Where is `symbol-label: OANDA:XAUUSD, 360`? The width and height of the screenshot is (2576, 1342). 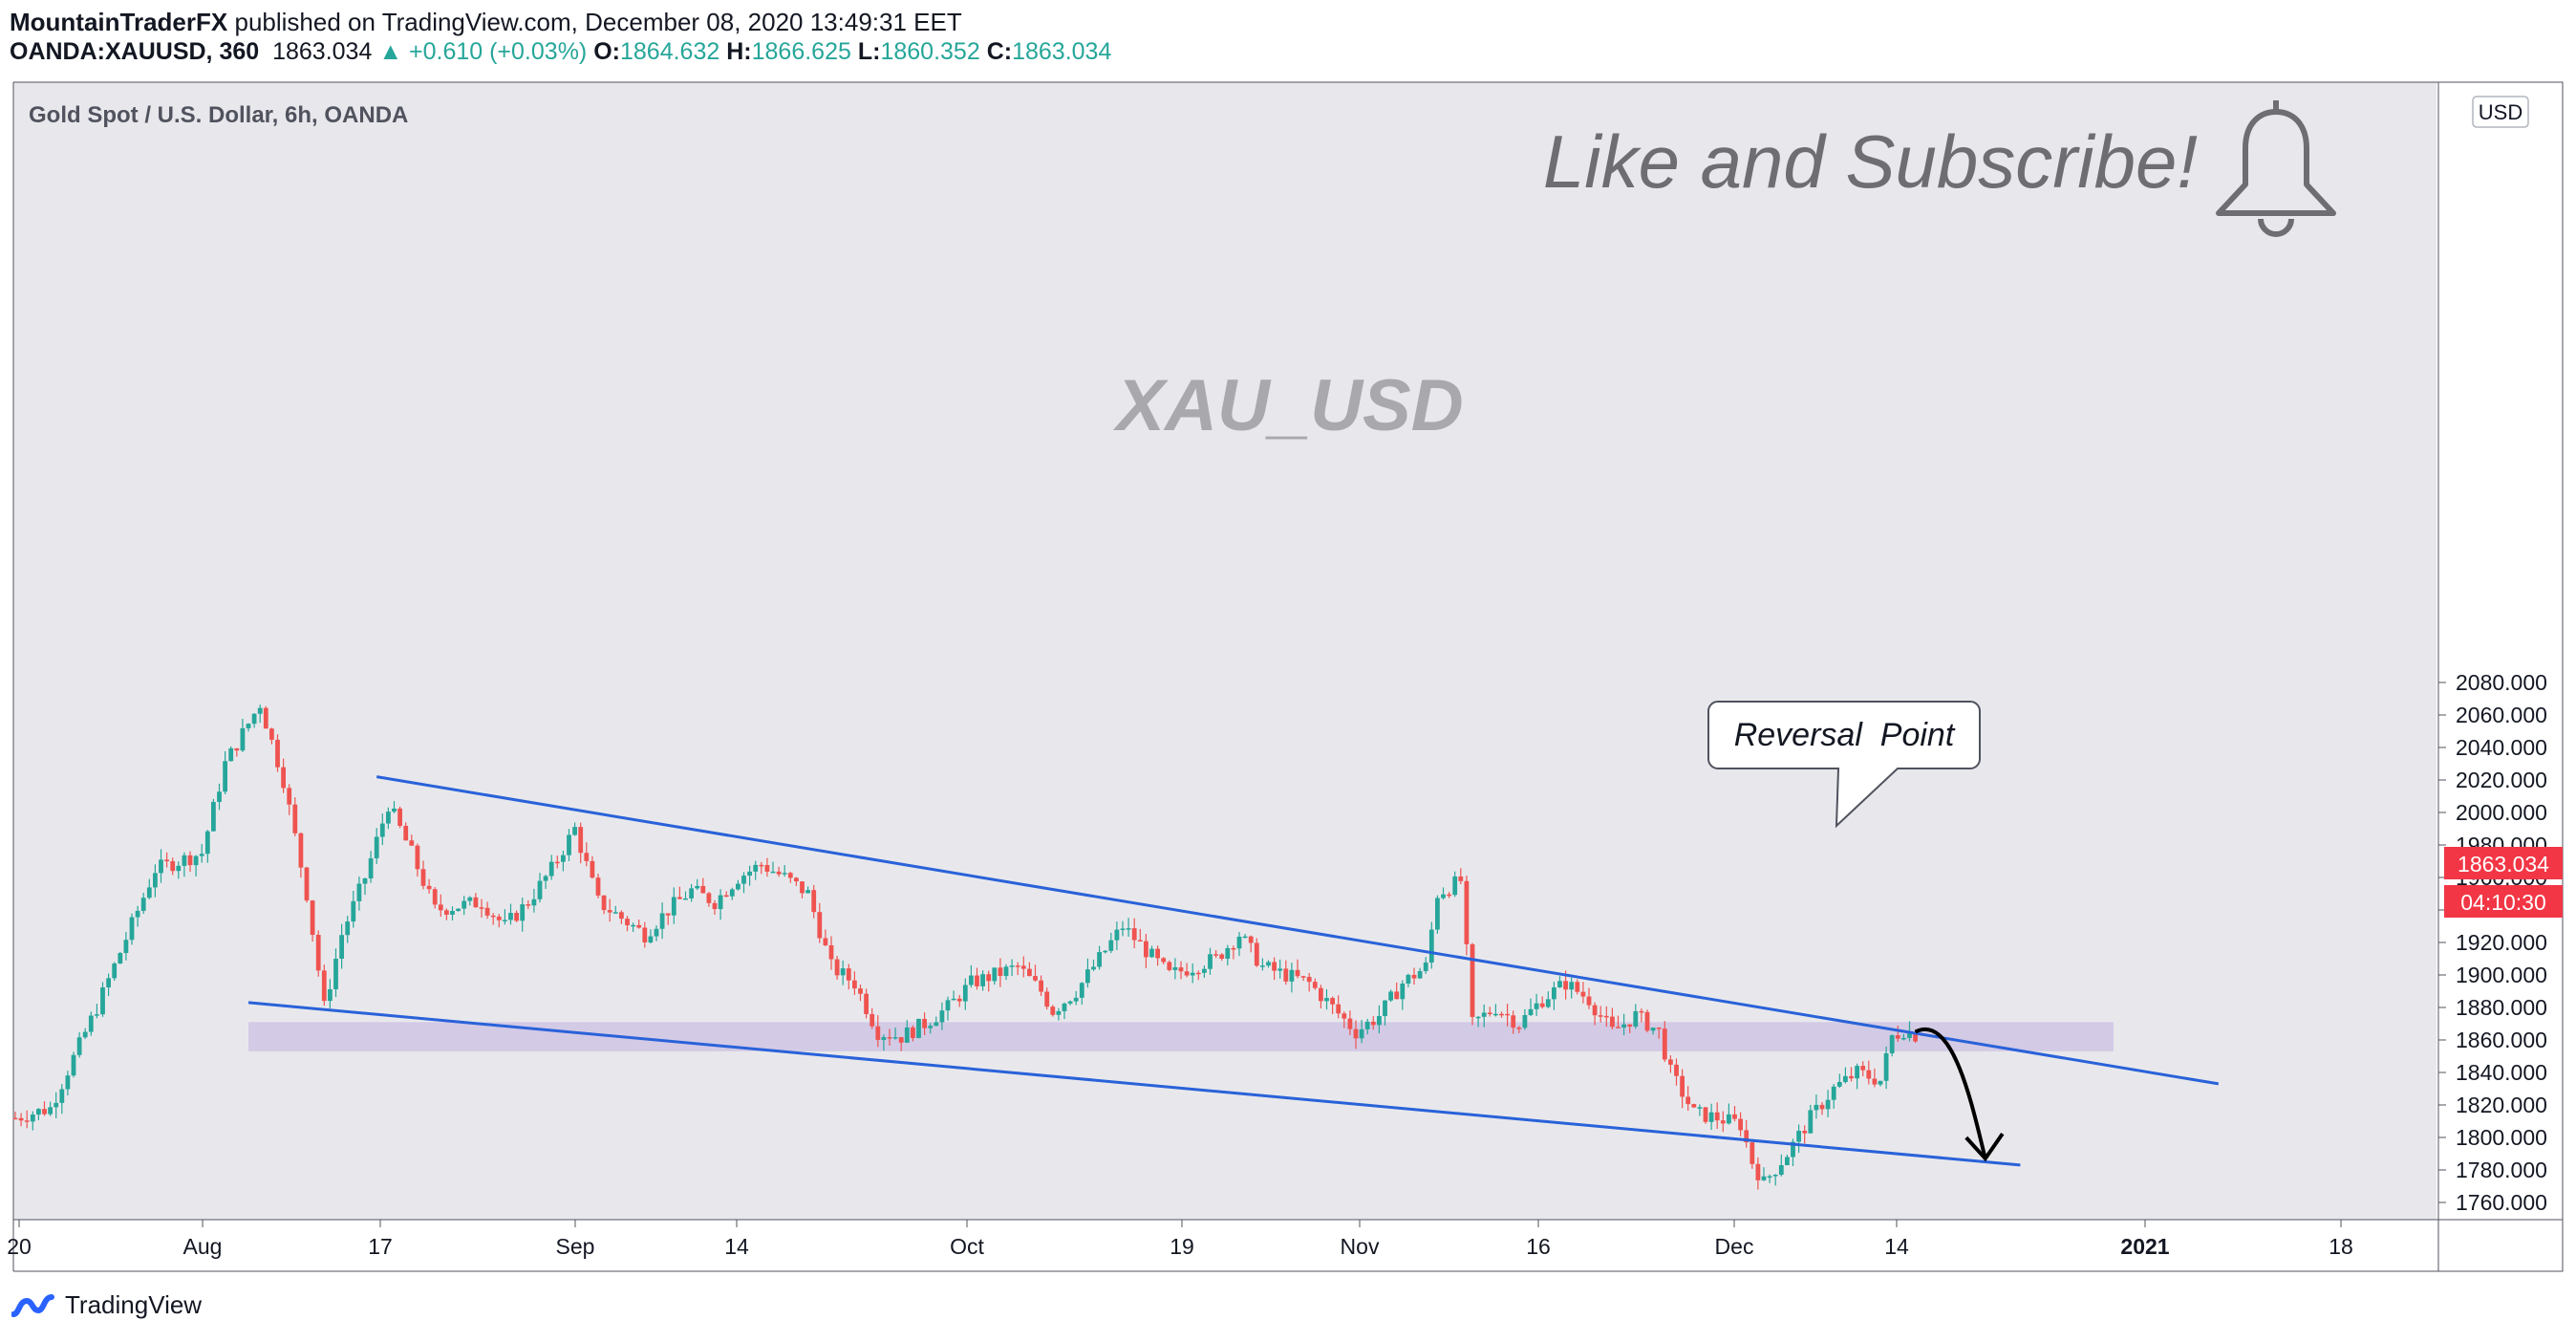 symbol-label: OANDA:XAUUSD, 360 is located at coordinates (135, 51).